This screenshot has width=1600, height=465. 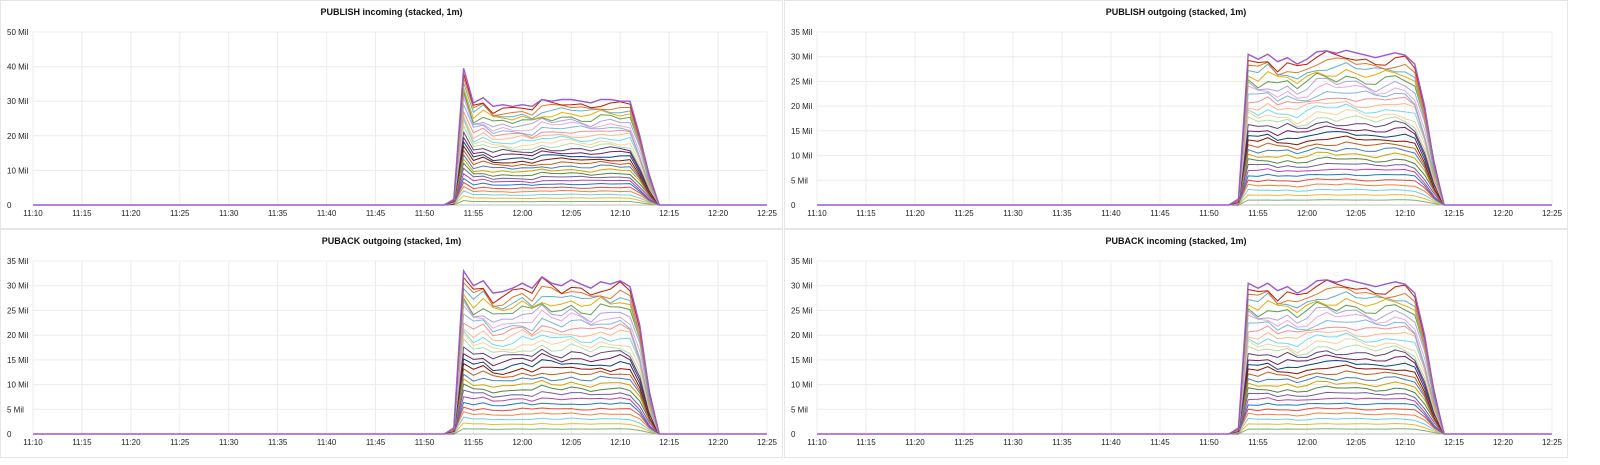 I want to click on y-tick-label: 15 Mil, so click(x=802, y=131).